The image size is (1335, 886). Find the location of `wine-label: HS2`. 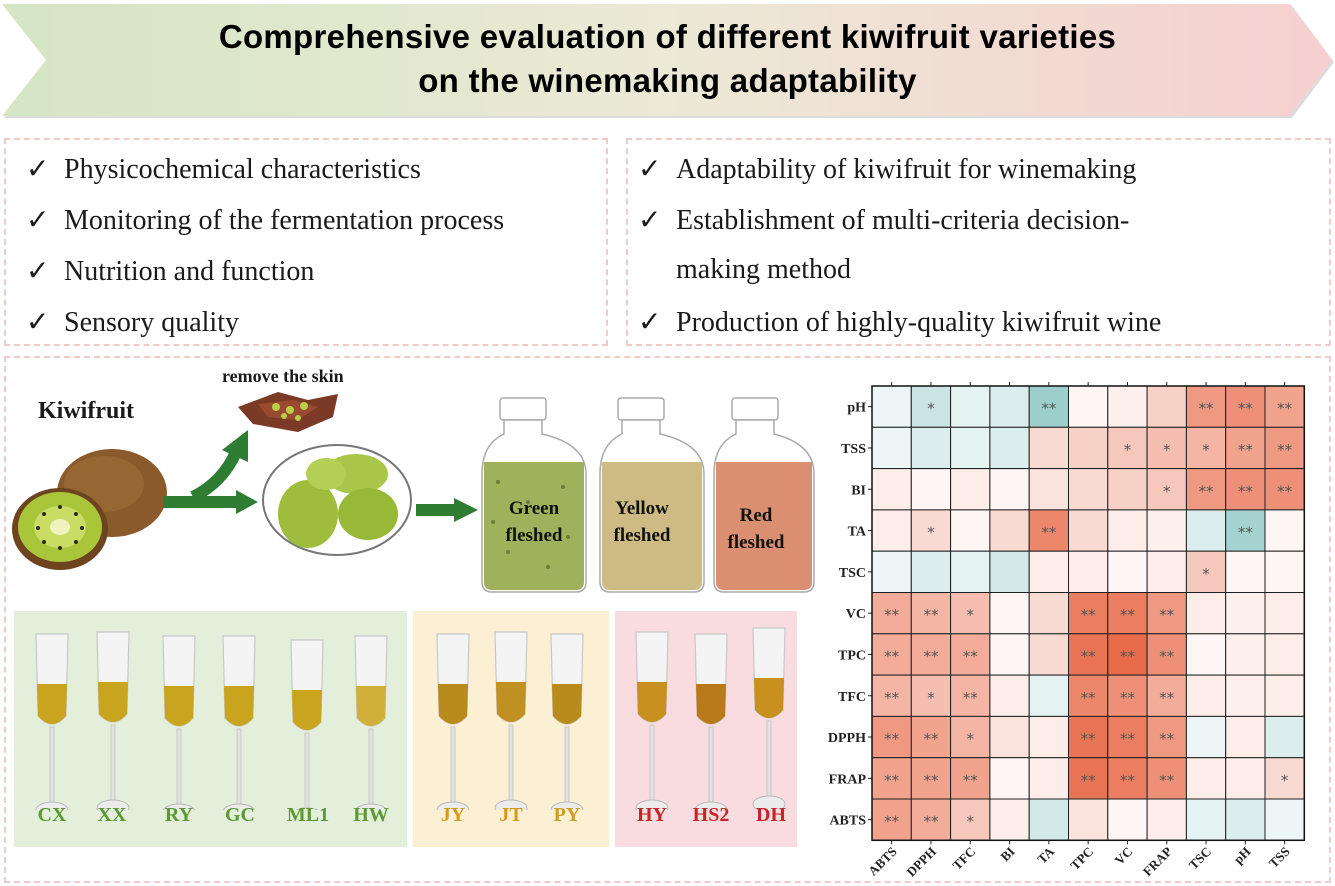

wine-label: HS2 is located at coordinates (711, 815).